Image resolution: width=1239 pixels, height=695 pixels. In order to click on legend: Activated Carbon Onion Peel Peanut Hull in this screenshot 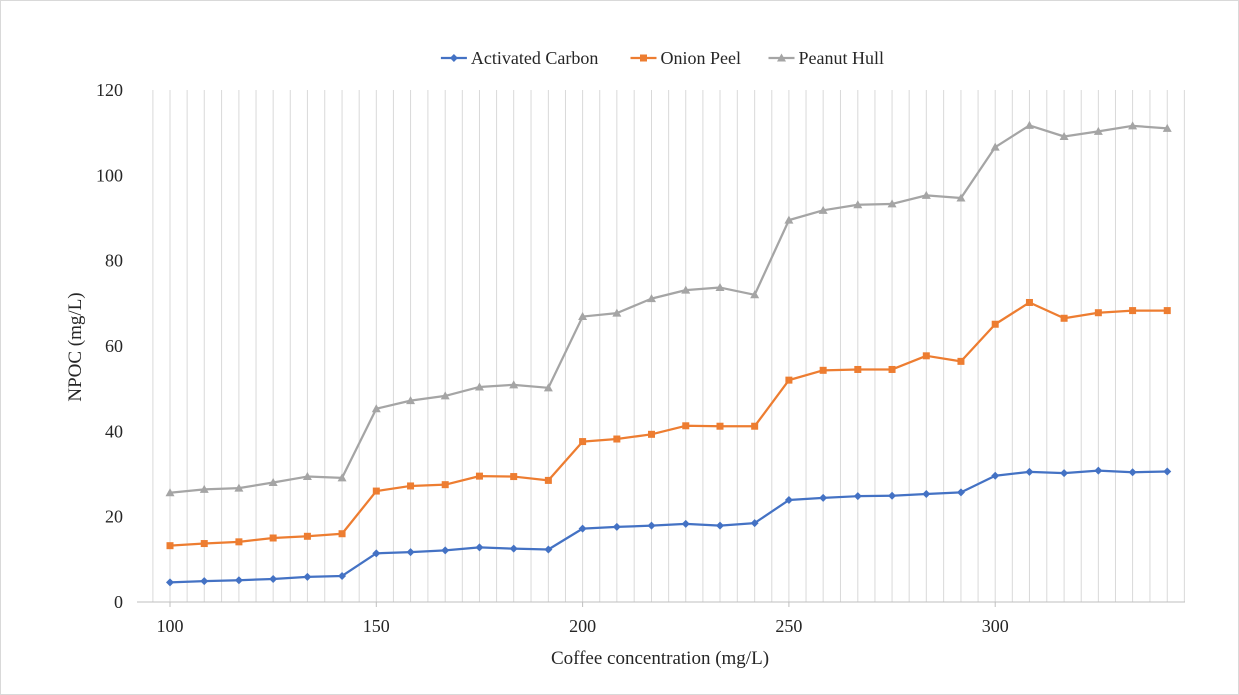, I will do `click(662, 58)`.